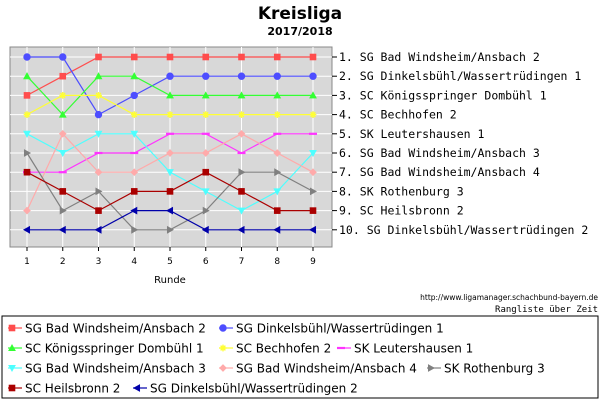 The height and width of the screenshot is (400, 600). I want to click on chart-subtitle: 2017/2018, so click(299, 31).